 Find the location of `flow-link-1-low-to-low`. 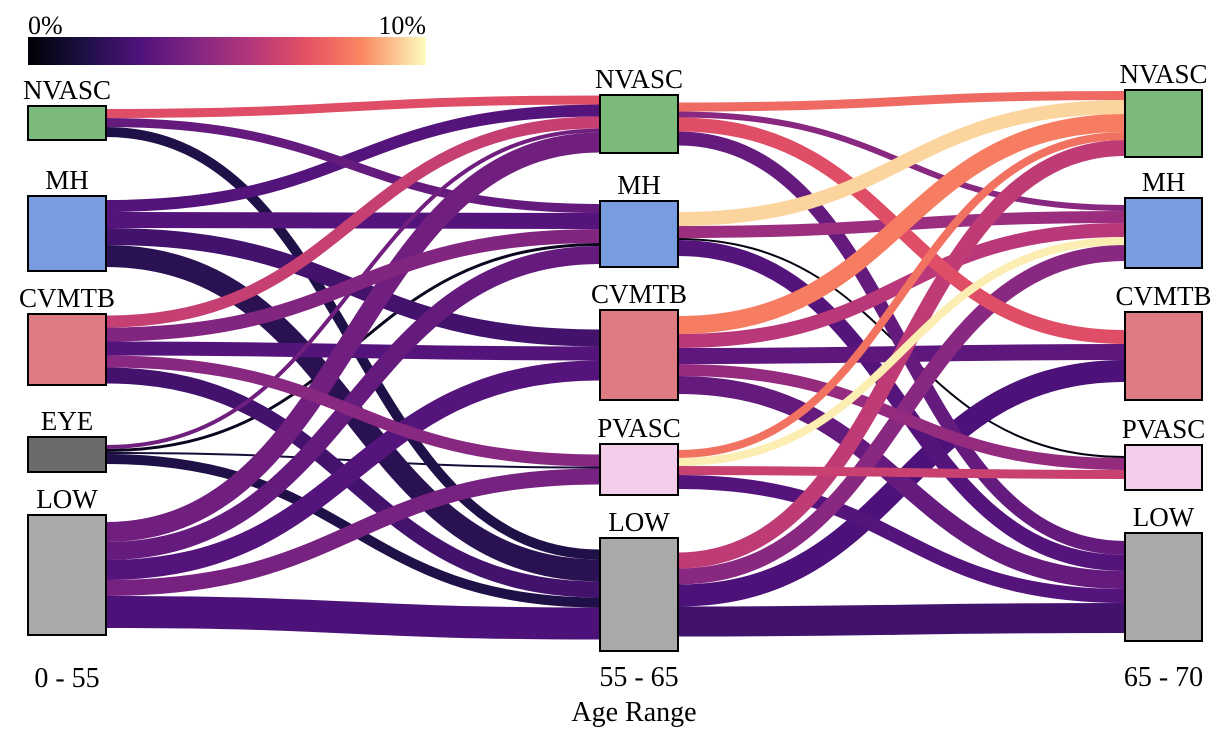

flow-link-1-low-to-low is located at coordinates (901, 620).